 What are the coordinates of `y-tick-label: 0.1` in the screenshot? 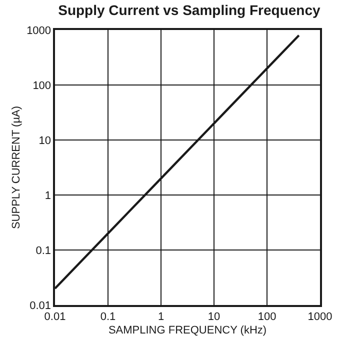 It's located at (44, 250).